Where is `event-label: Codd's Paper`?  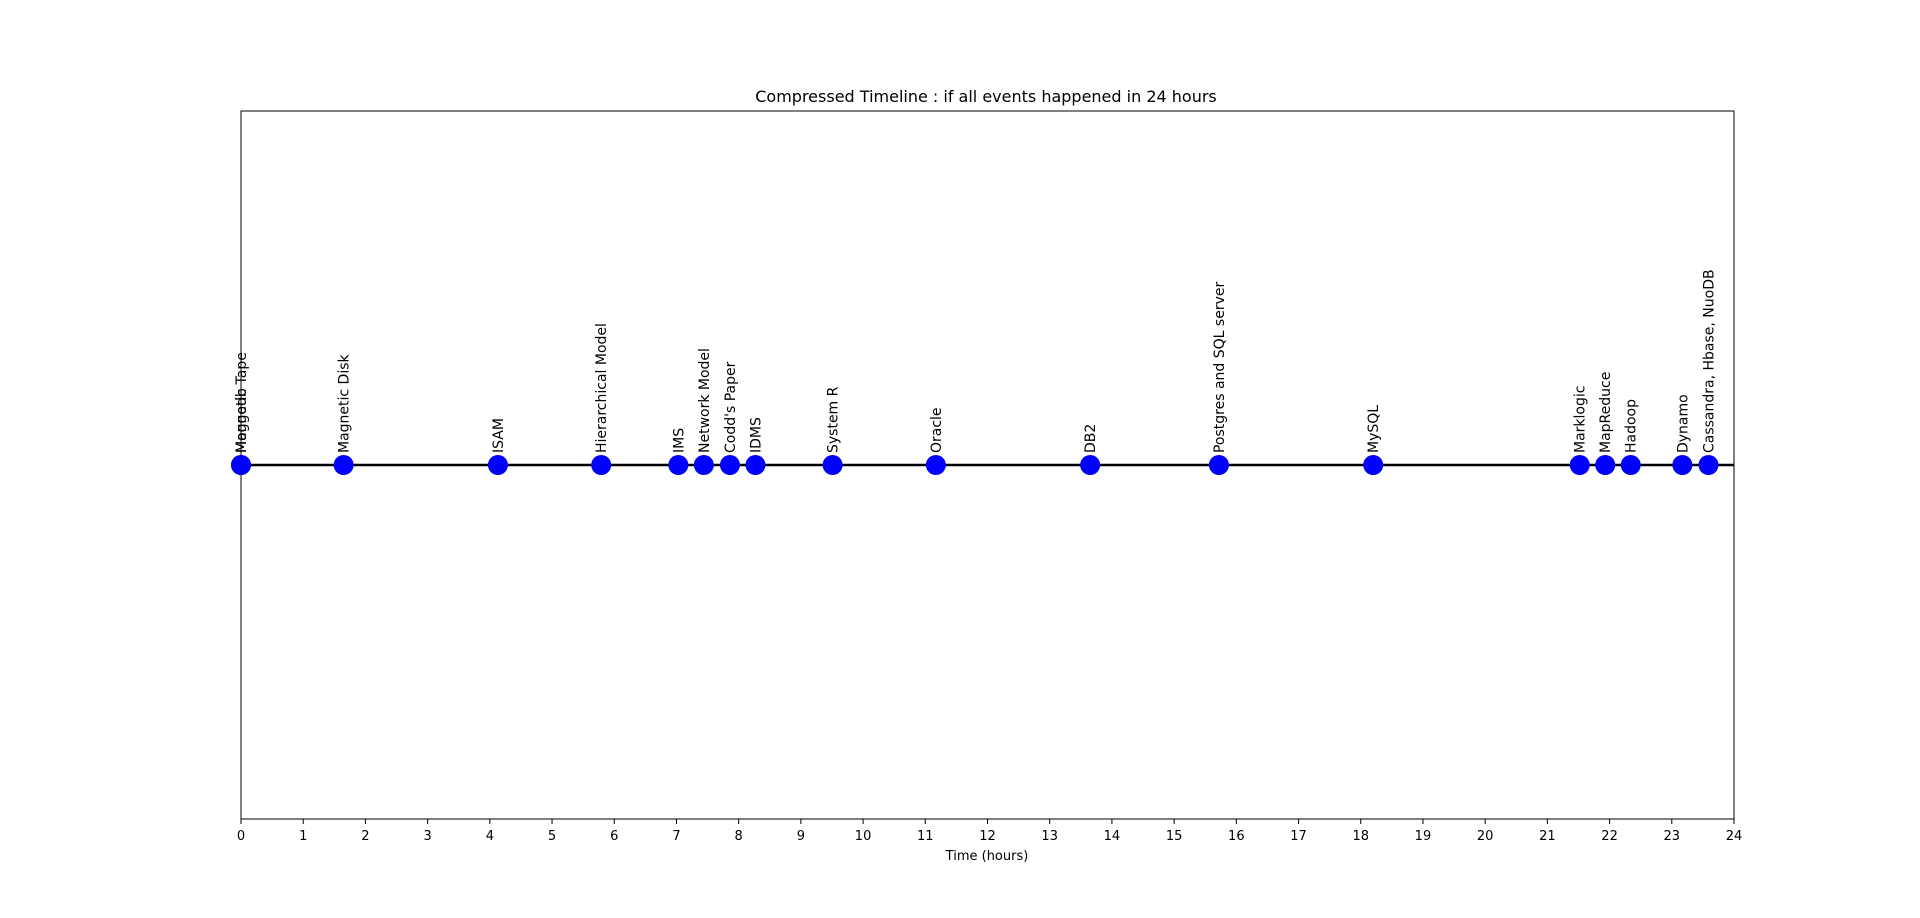
event-label: Codd's Paper is located at coordinates (731, 407).